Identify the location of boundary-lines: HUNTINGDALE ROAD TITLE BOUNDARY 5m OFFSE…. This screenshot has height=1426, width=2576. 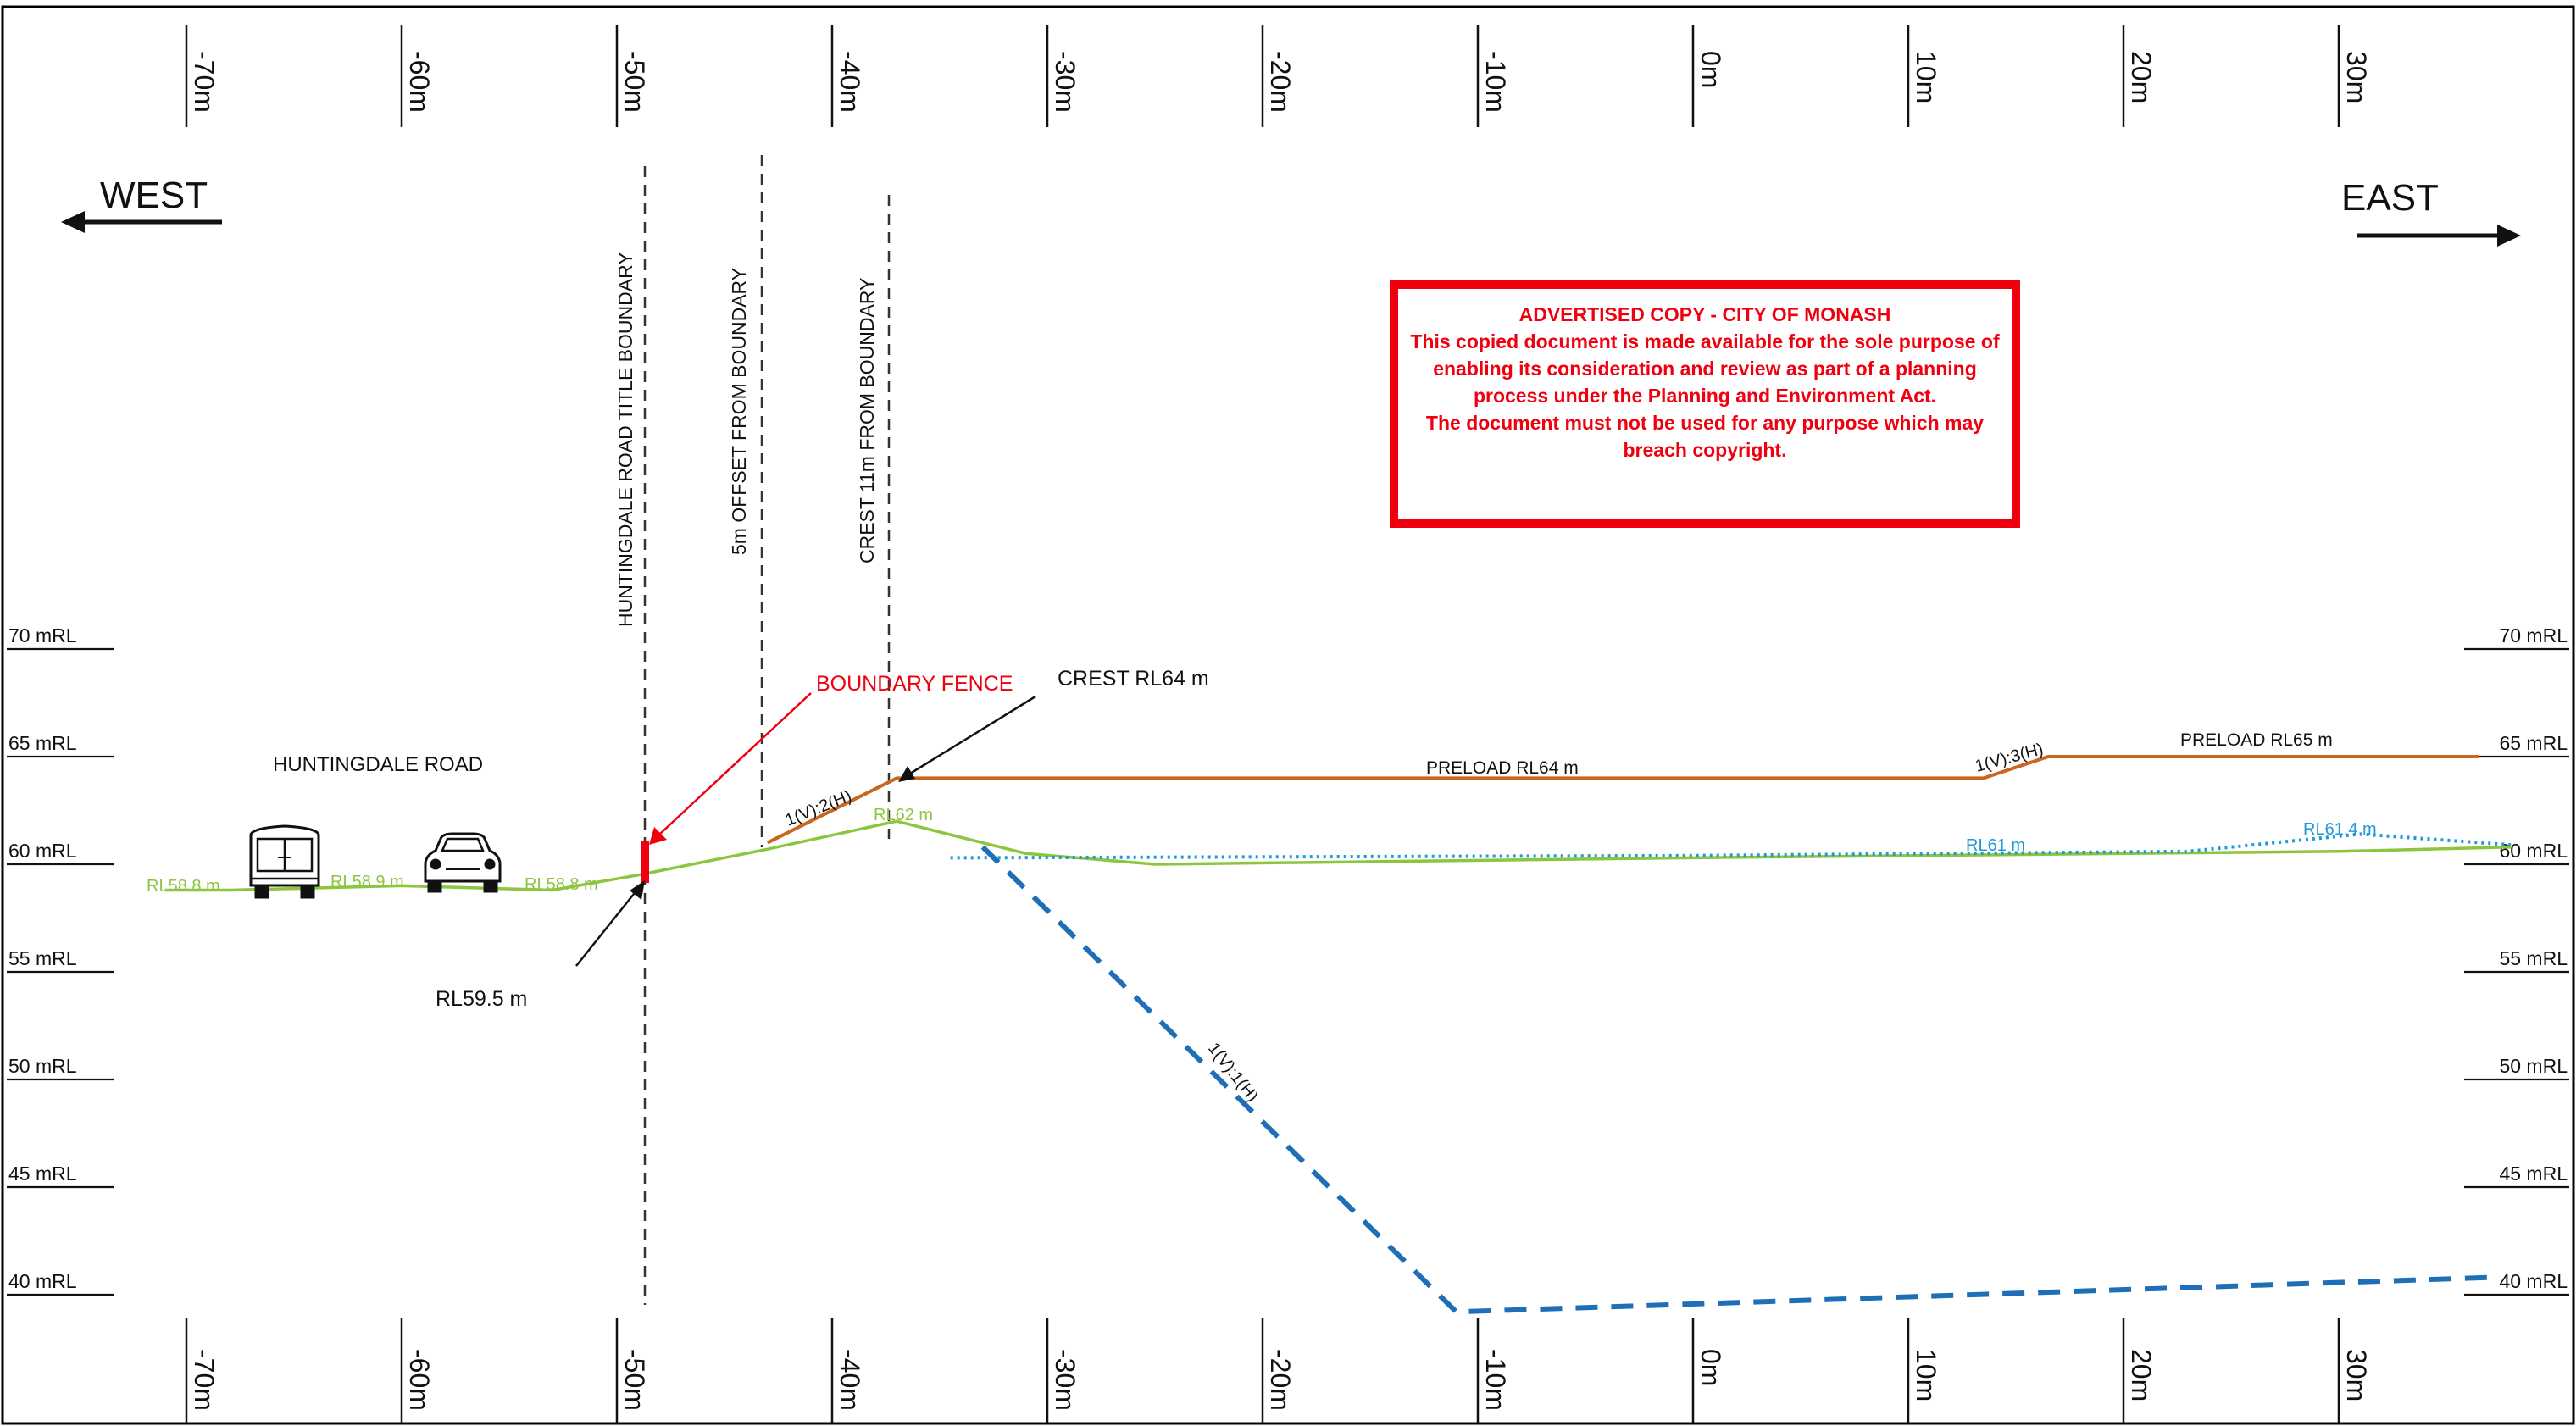
(752, 730).